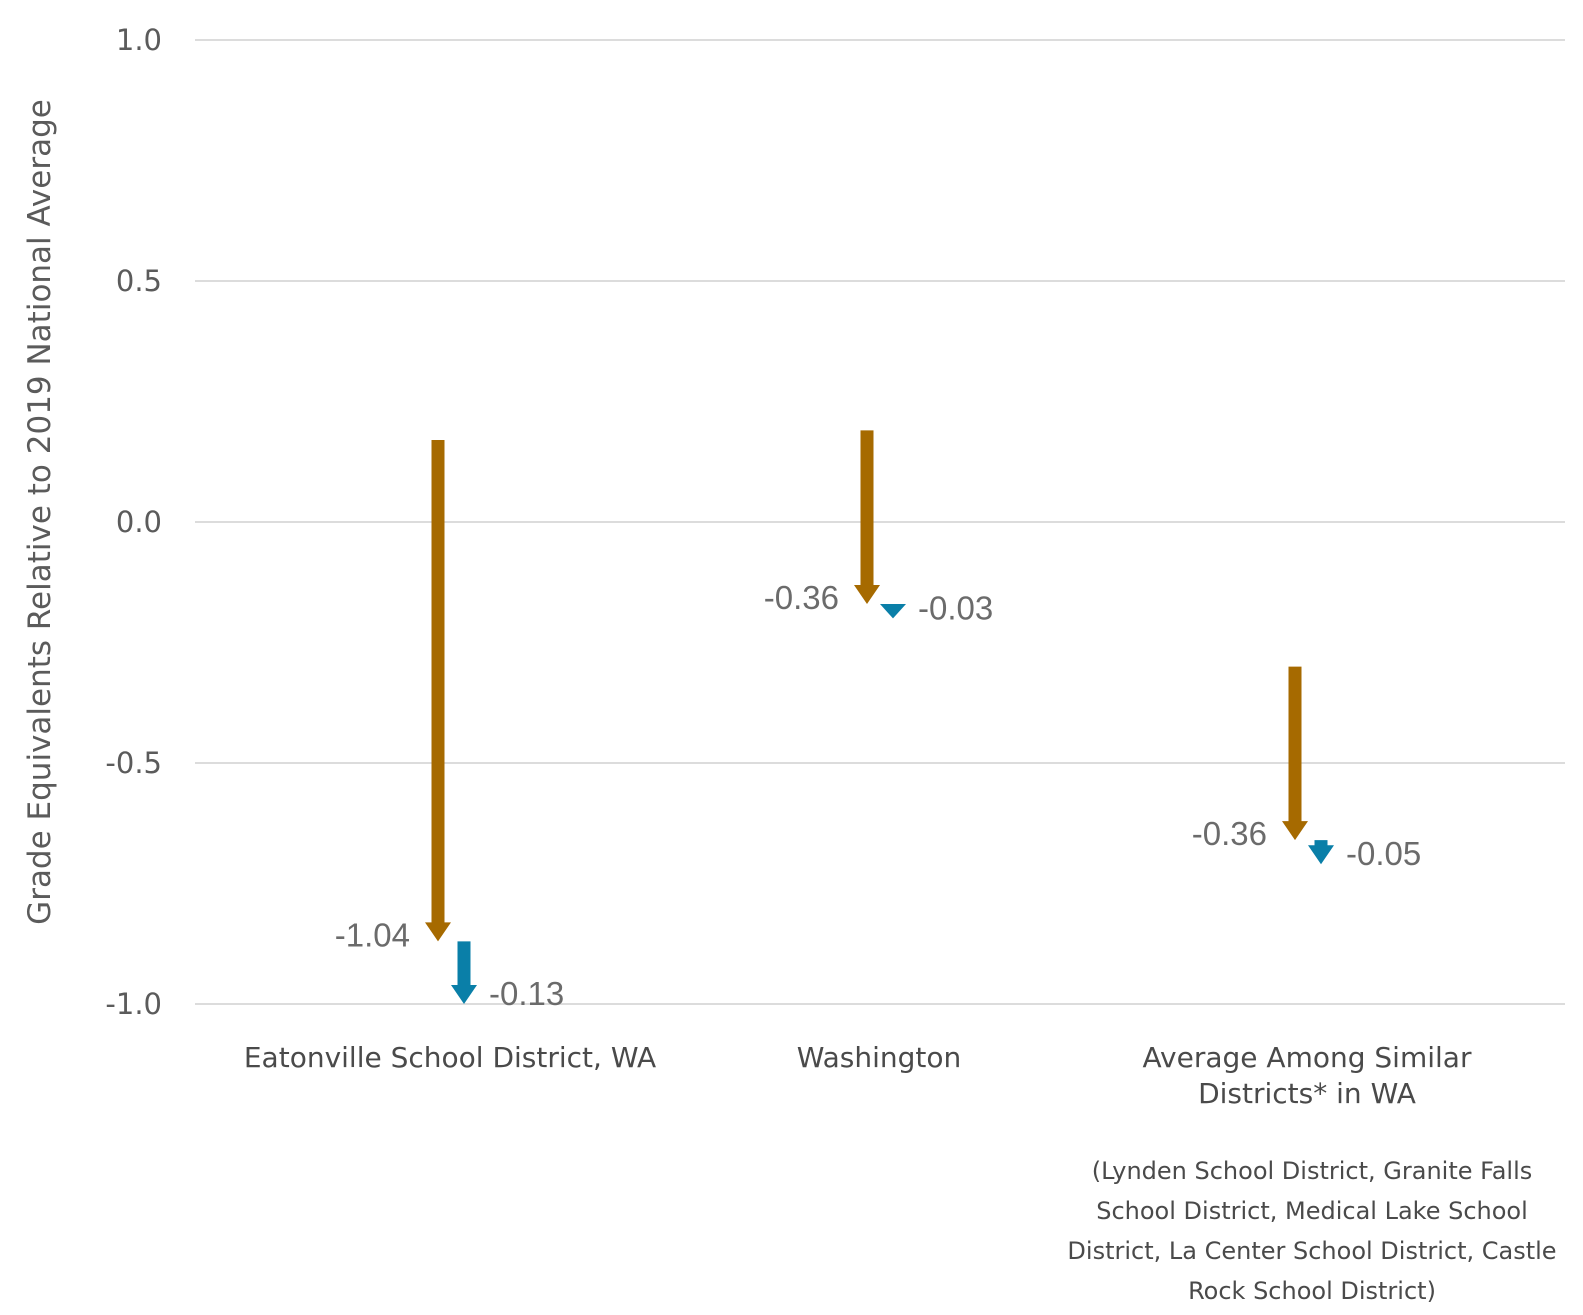 The height and width of the screenshot is (1315, 1583). I want to click on category-note: Rock School District), so click(1312, 1291).